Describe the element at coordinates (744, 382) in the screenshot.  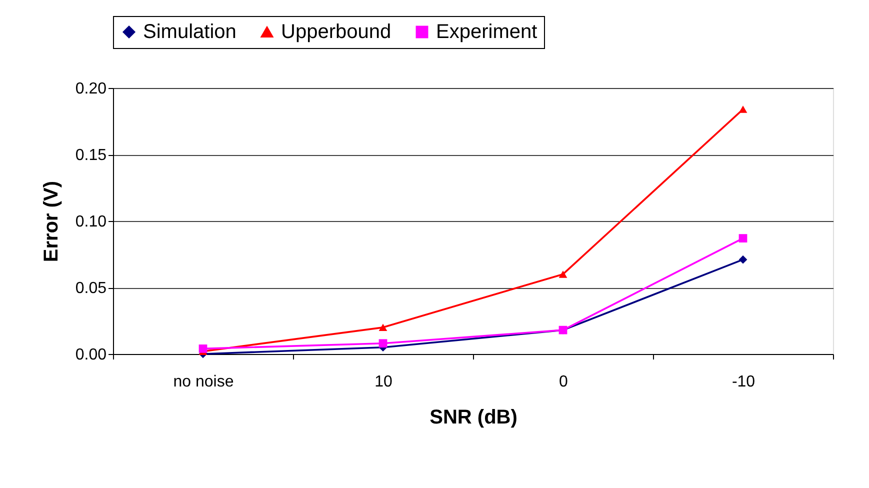
I see `x-tick-label: -10` at that location.